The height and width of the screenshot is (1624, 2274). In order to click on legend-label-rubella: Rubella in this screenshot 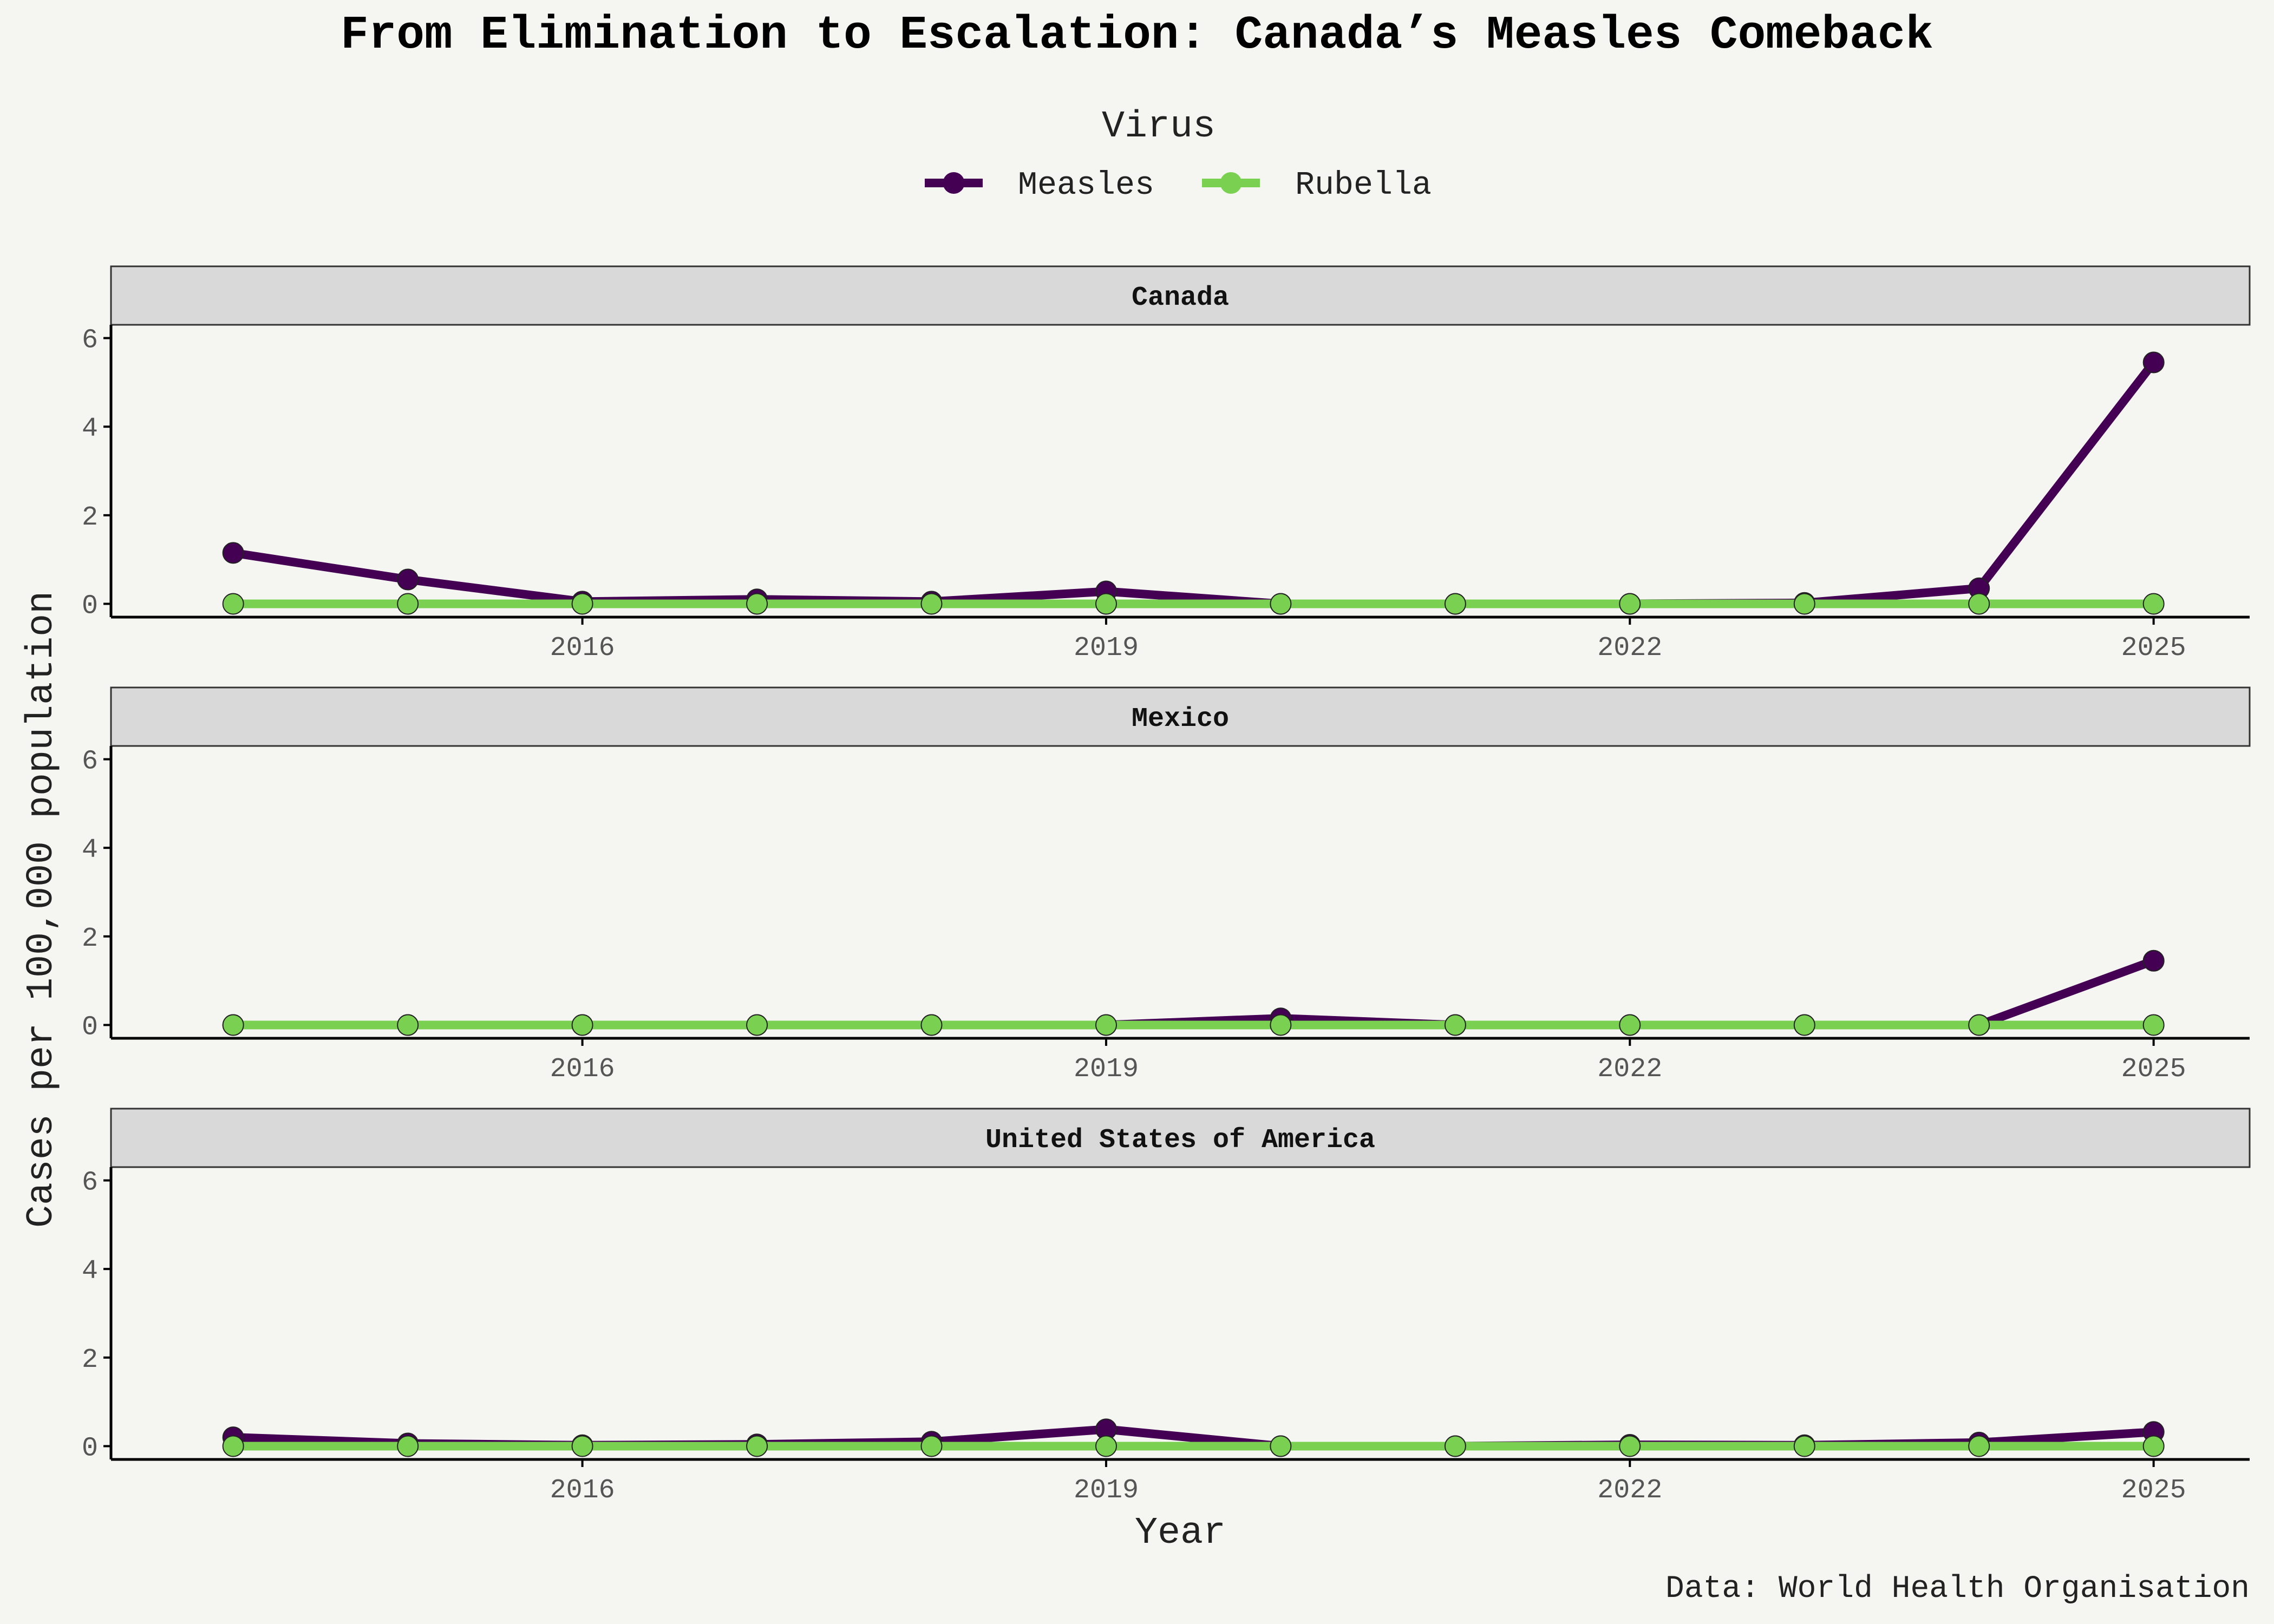, I will do `click(1364, 186)`.